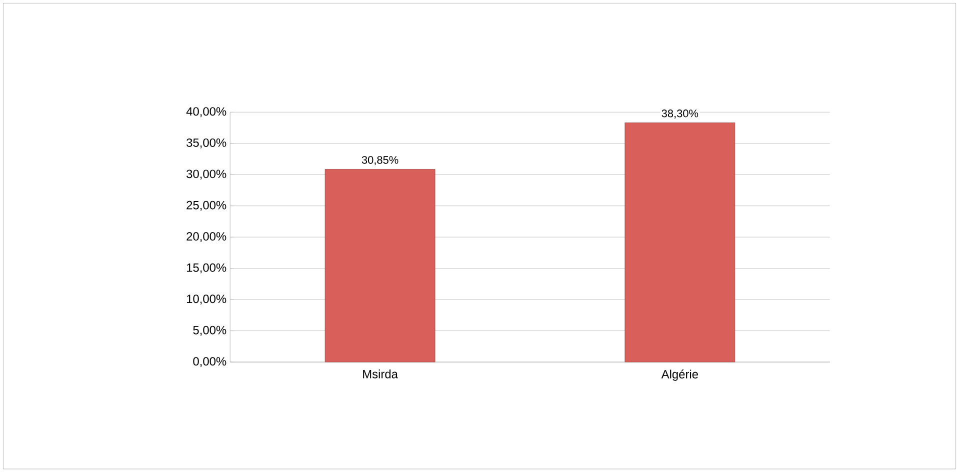 Image resolution: width=959 pixels, height=472 pixels. I want to click on y-tick-label: 30,00%, so click(206, 175).